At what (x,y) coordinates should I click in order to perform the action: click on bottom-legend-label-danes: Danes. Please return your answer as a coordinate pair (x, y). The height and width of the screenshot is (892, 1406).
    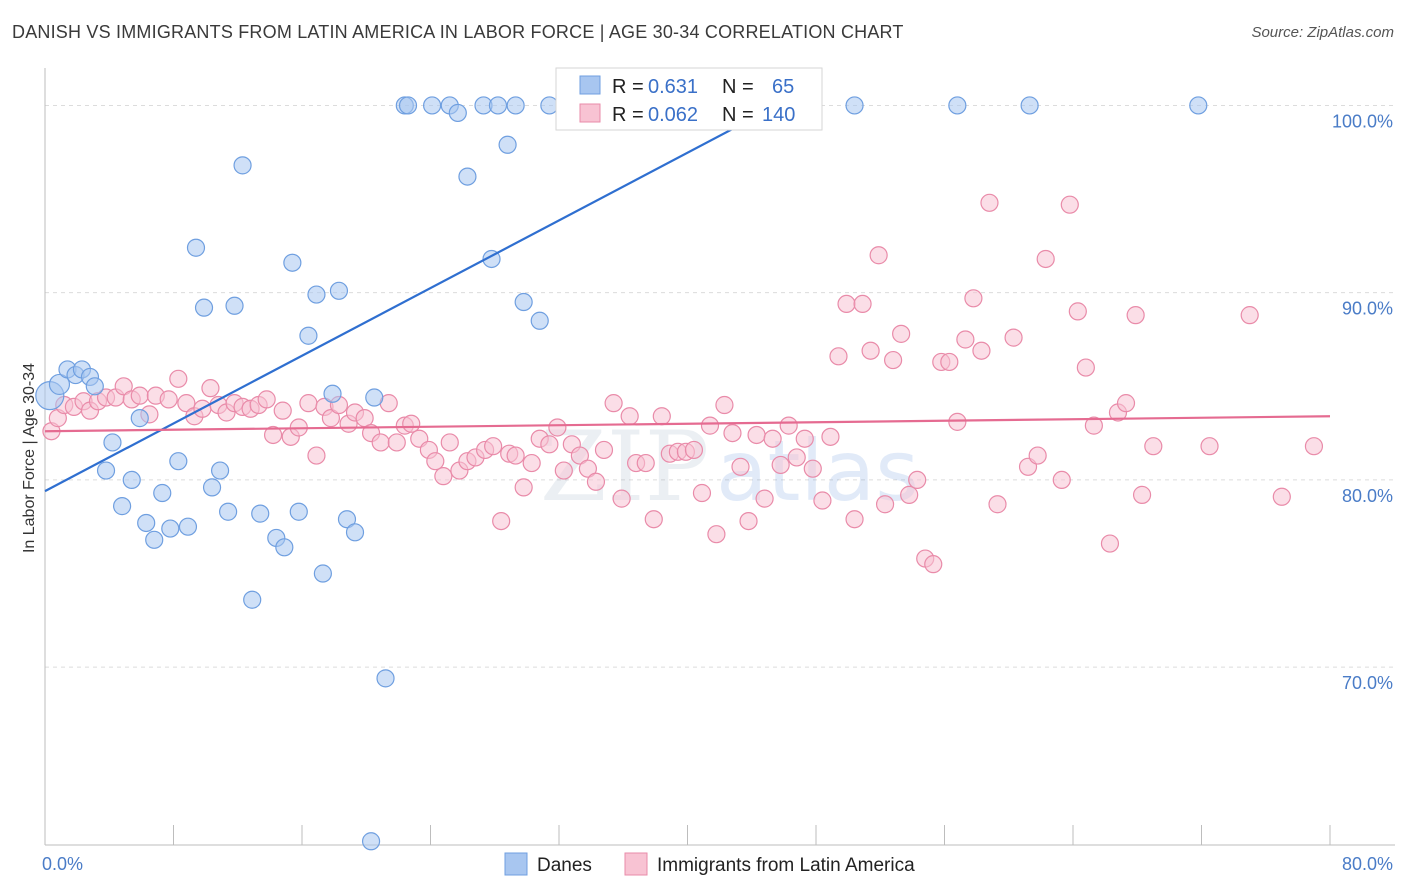
    Looking at the image, I should click on (564, 865).